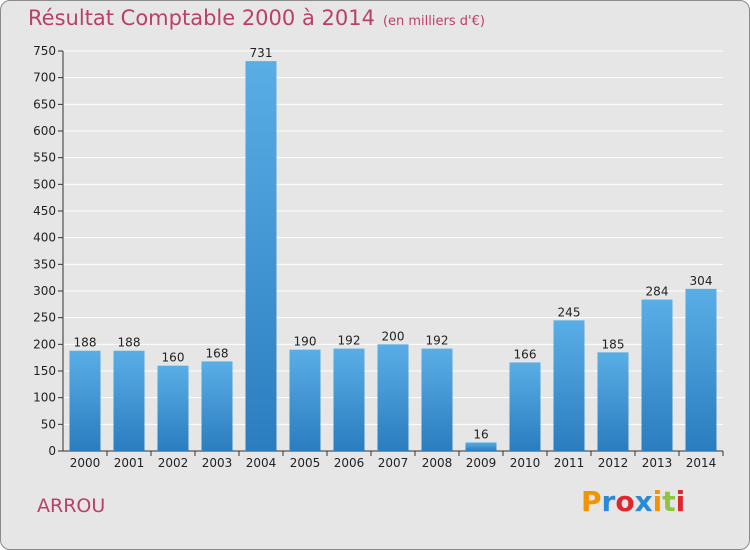 The width and height of the screenshot is (750, 550). What do you see at coordinates (569, 463) in the screenshot?
I see `x-tick-label: 2011` at bounding box center [569, 463].